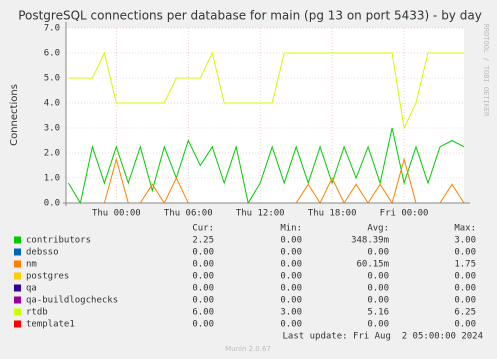 The width and height of the screenshot is (497, 359). Describe the element at coordinates (52, 204) in the screenshot. I see `y-tick-label: 0.0` at that location.